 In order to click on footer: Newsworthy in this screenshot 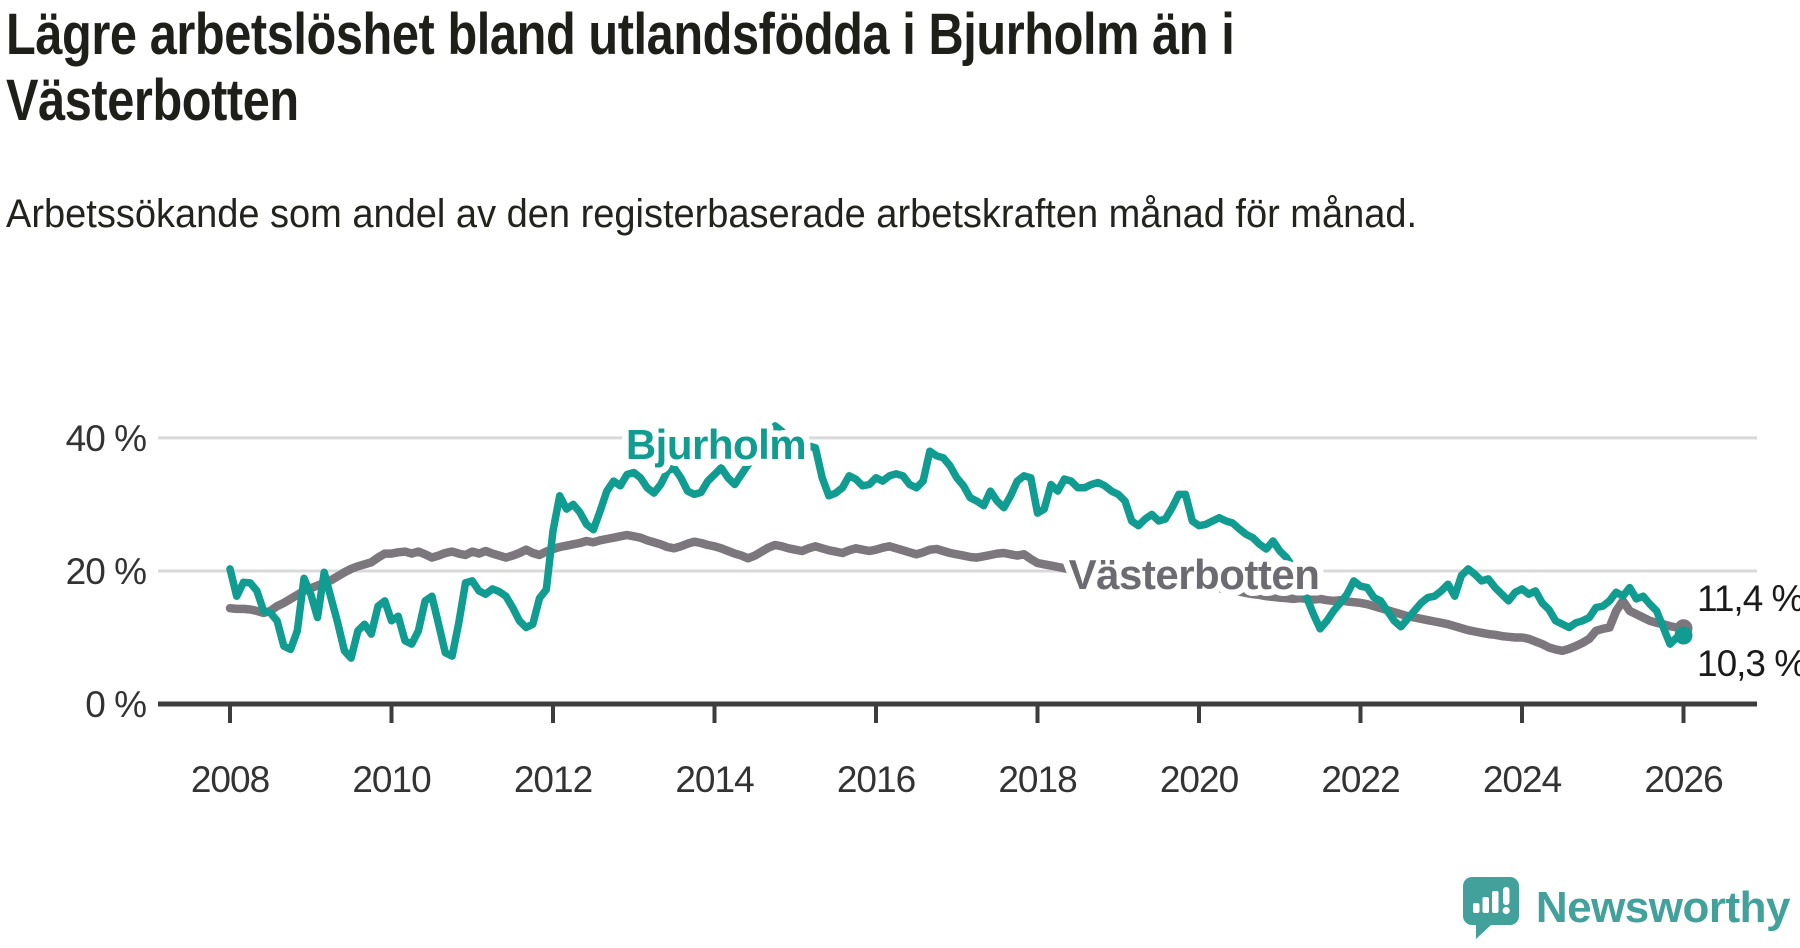, I will do `click(1626, 908)`.